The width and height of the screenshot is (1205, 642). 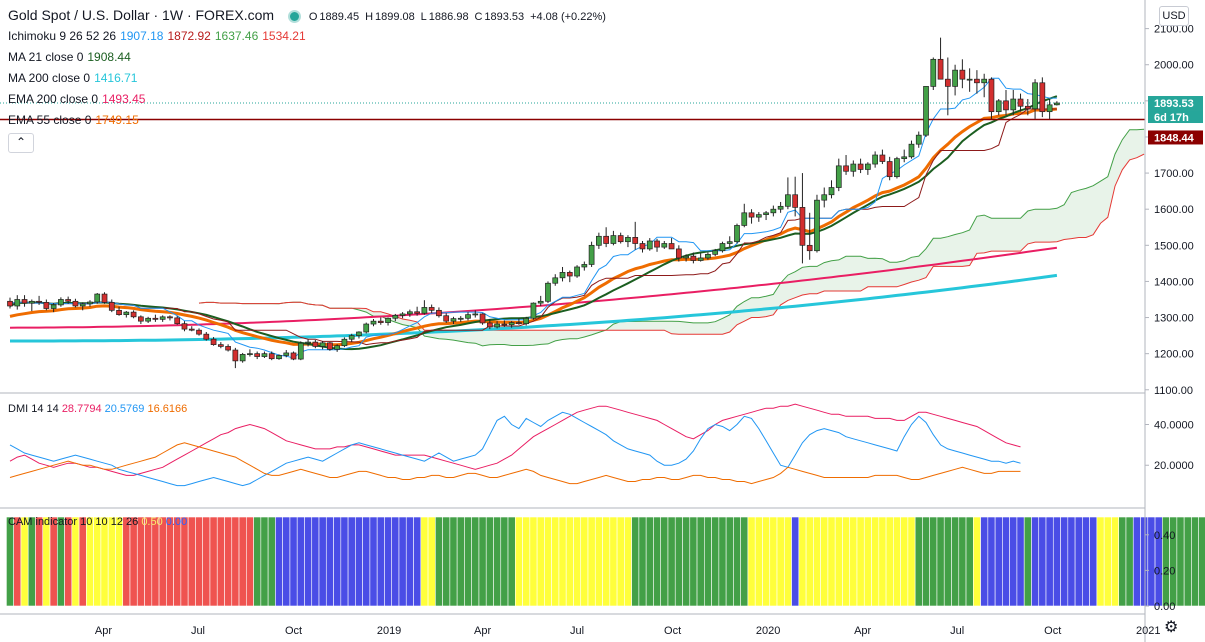 What do you see at coordinates (74, 78) in the screenshot?
I see `indicator-legend-row: MA 200 close 0 1416.71` at bounding box center [74, 78].